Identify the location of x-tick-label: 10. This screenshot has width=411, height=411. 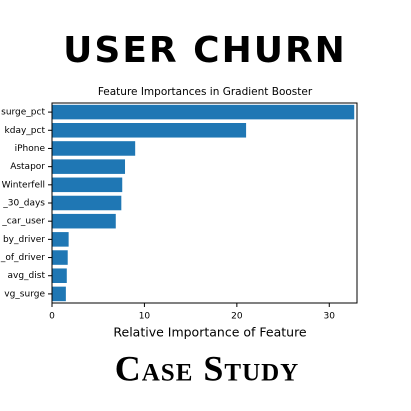
(145, 317).